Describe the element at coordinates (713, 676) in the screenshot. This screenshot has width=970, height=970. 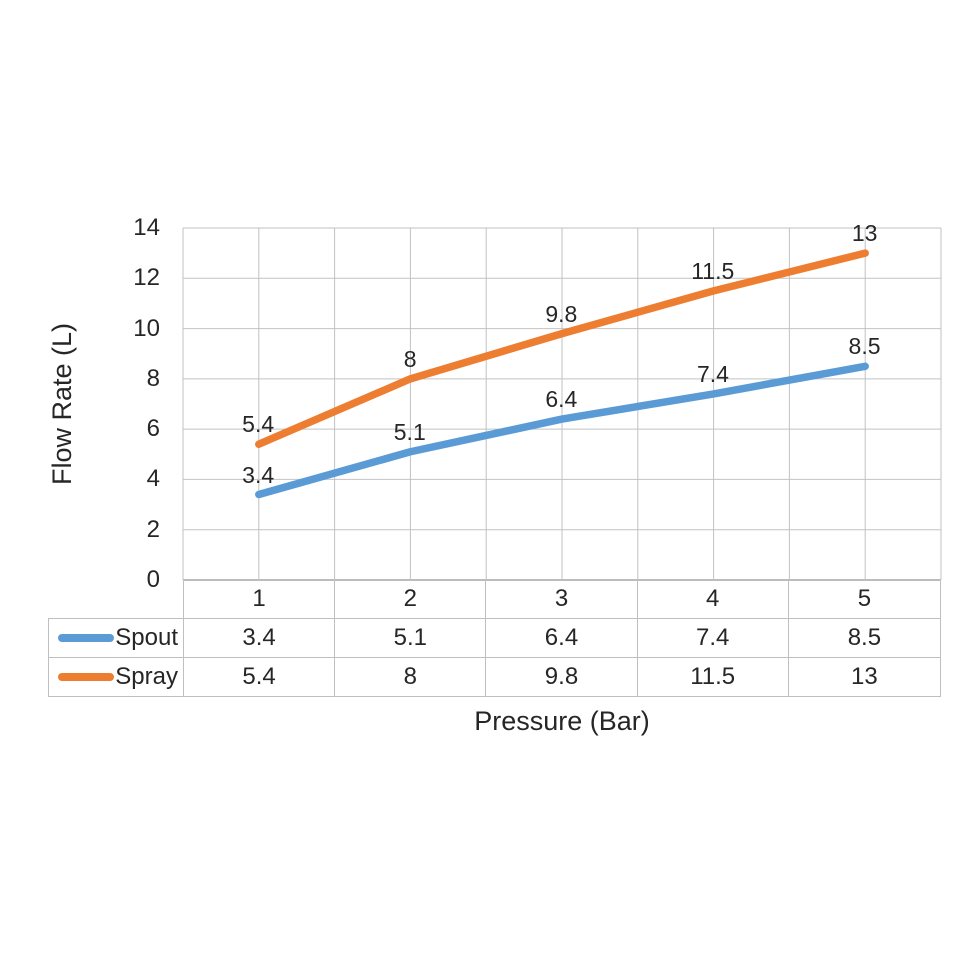
I see `table-value-spray: 11.5` at that location.